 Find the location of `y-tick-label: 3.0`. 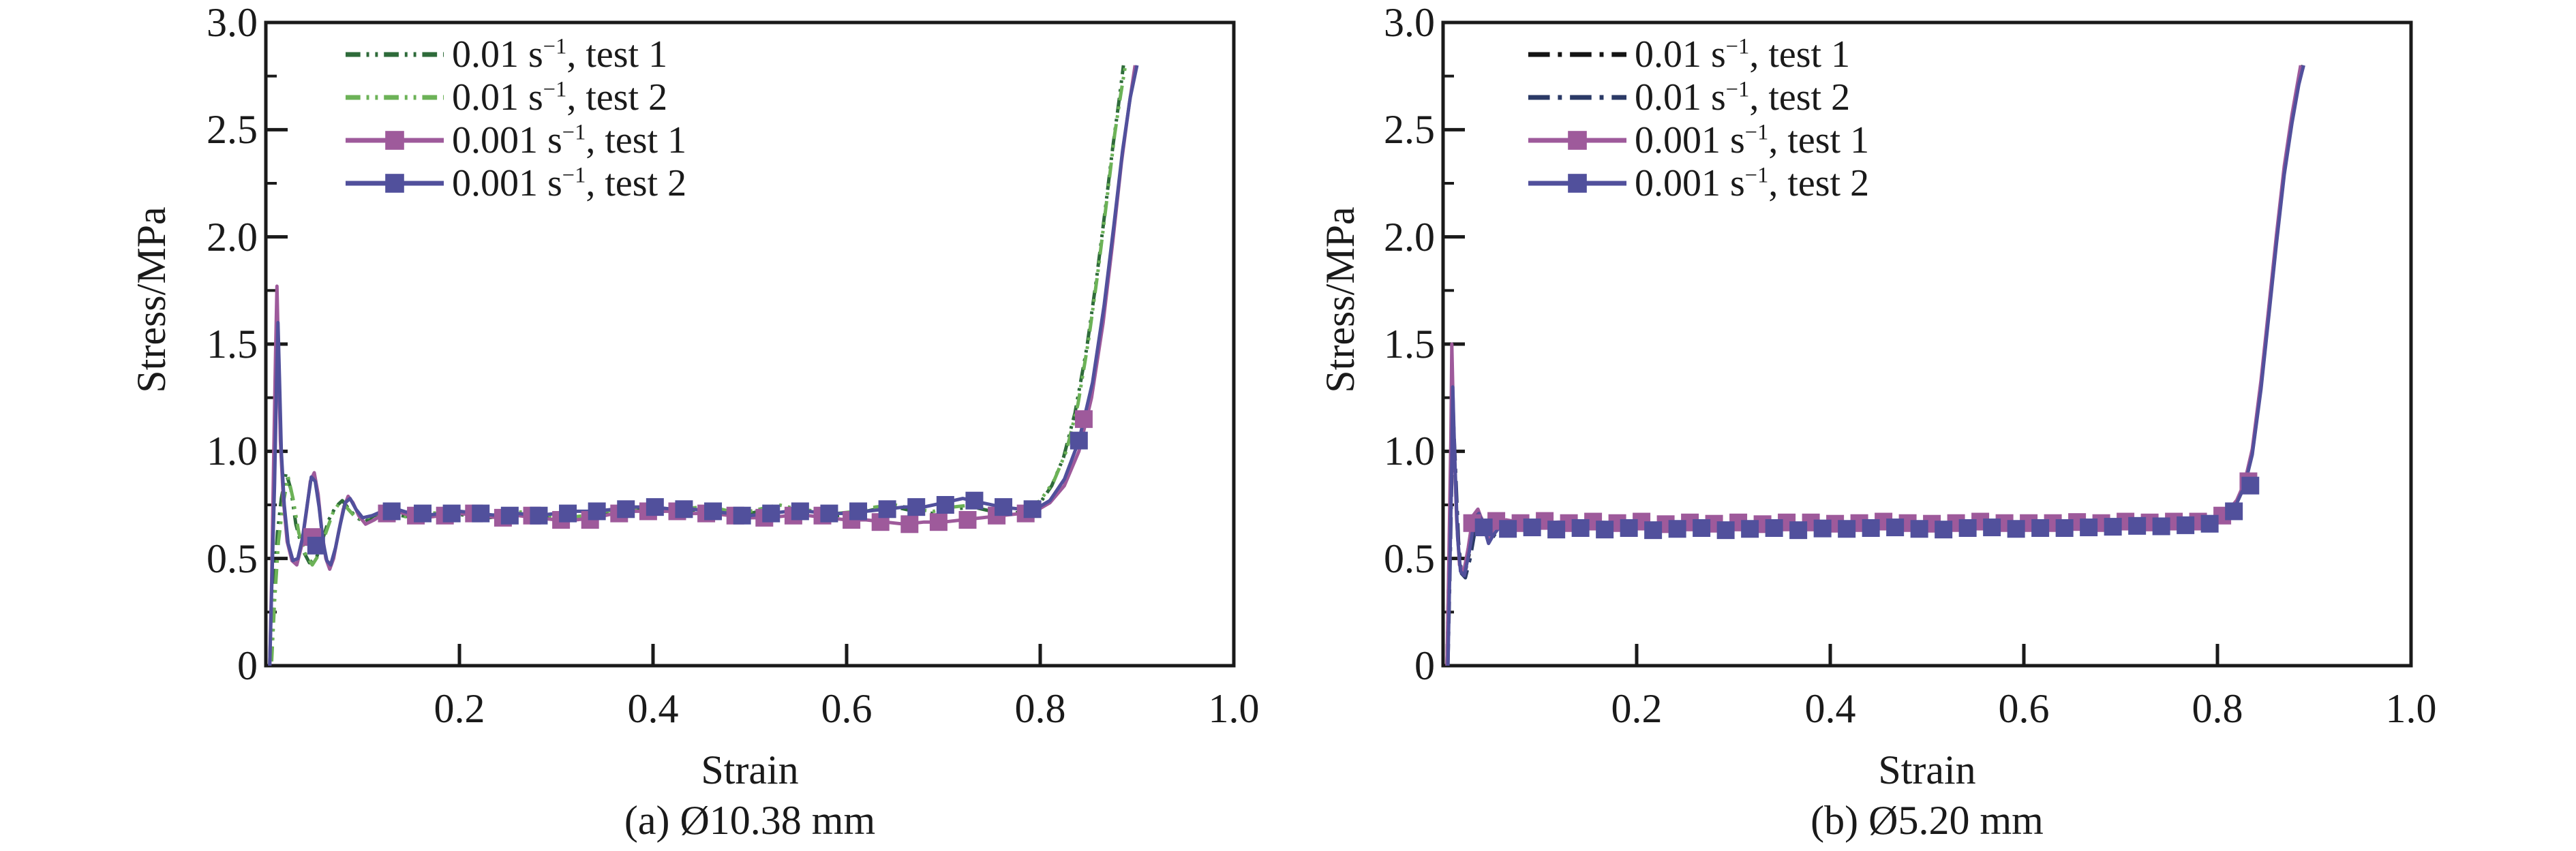

y-tick-label: 3.0 is located at coordinates (1410, 22).